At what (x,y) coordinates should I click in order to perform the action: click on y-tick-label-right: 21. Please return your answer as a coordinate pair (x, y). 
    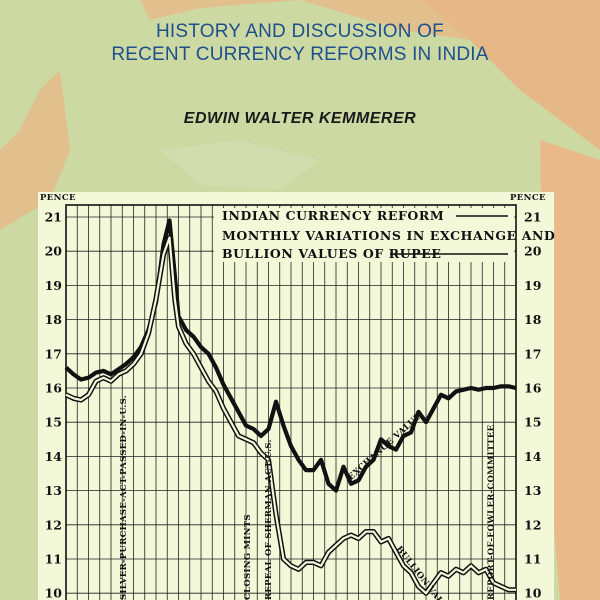
    Looking at the image, I should click on (532, 217).